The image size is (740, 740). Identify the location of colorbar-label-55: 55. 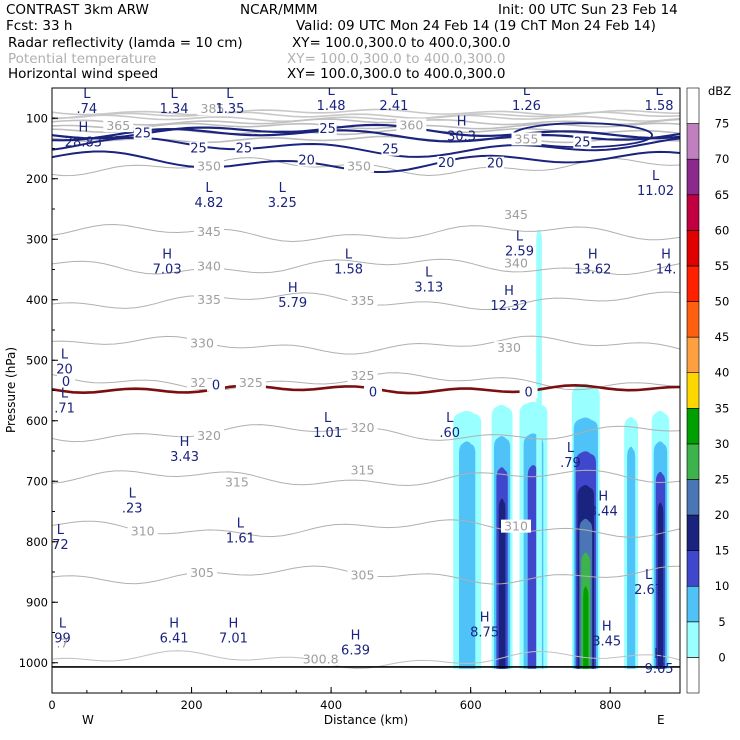
(722, 266).